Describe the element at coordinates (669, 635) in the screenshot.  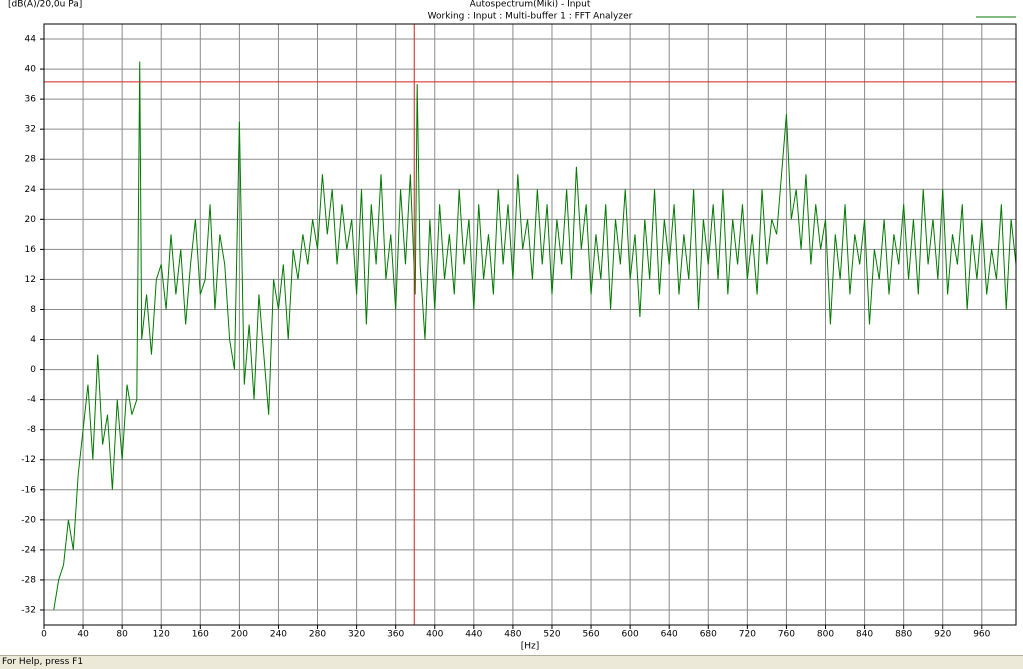
I see `x-tick-label: 640` at that location.